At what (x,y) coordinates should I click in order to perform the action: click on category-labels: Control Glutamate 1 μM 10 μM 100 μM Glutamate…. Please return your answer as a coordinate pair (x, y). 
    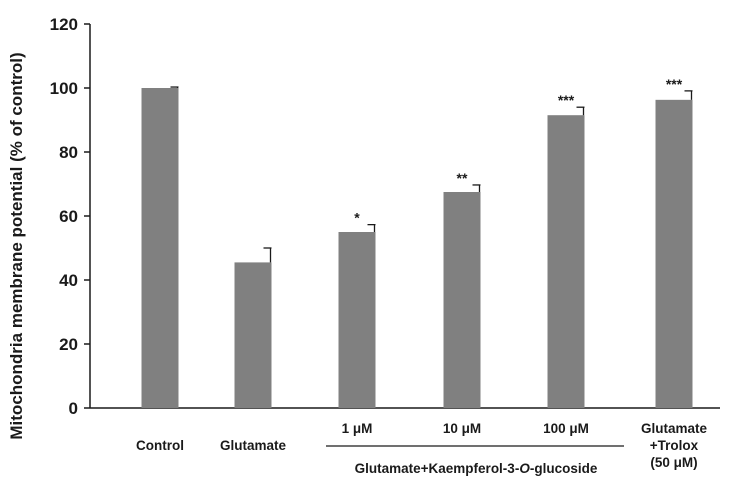
    Looking at the image, I should click on (421, 445).